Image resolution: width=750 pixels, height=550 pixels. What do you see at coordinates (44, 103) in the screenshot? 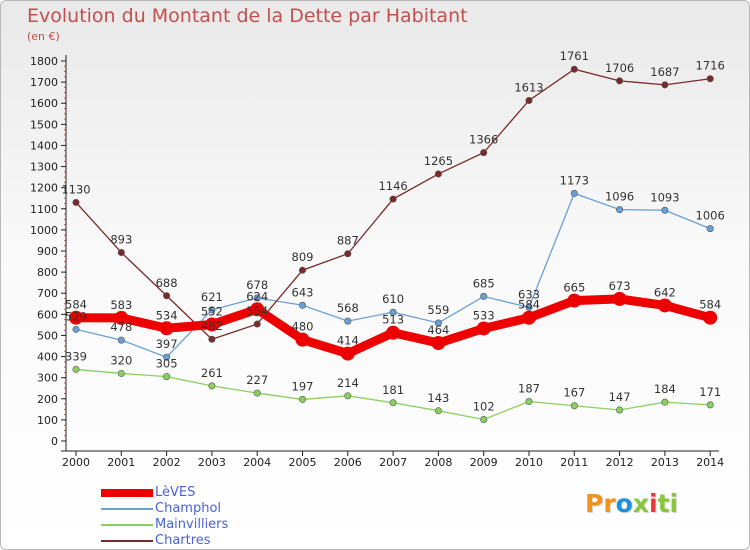
I see `y-tick-label: 1600` at bounding box center [44, 103].